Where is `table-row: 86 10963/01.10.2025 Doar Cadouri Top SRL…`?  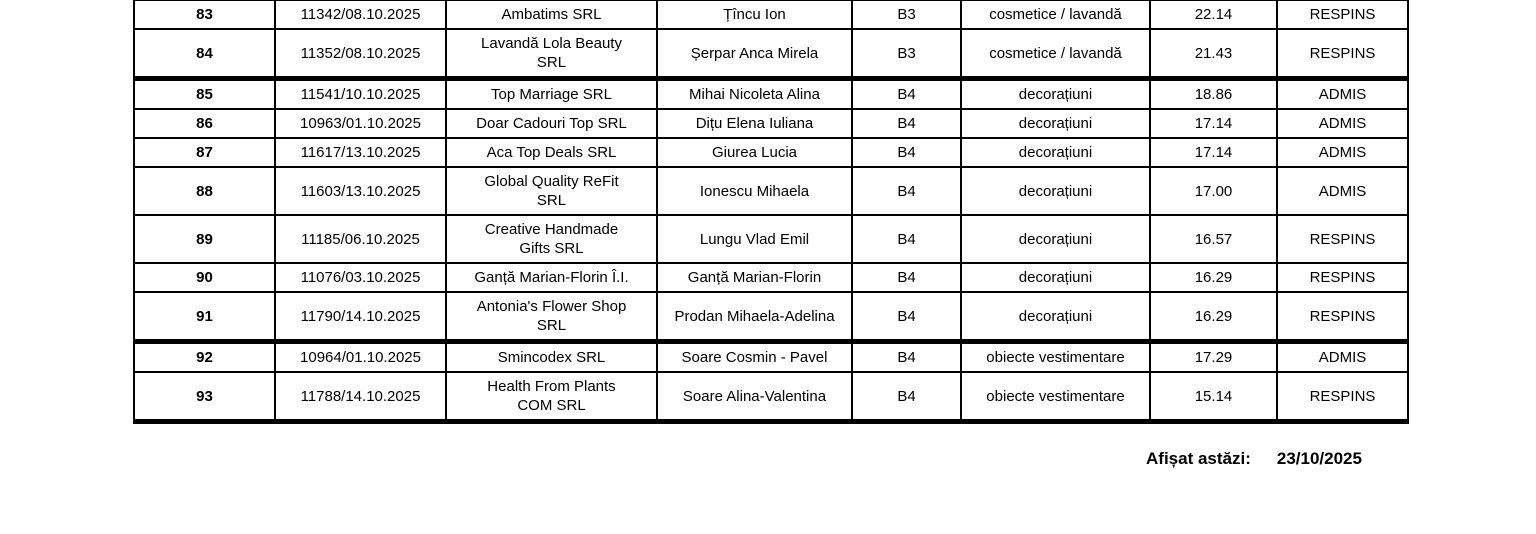 table-row: 86 10963/01.10.2025 Doar Cadouri Top SRL… is located at coordinates (771, 123).